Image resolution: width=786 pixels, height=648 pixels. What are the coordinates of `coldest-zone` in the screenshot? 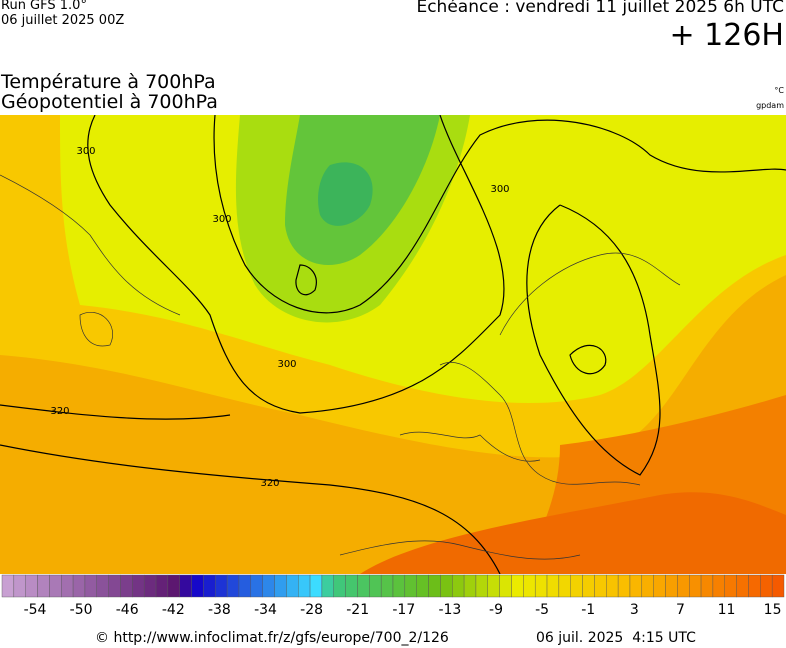 It's located at (345, 194).